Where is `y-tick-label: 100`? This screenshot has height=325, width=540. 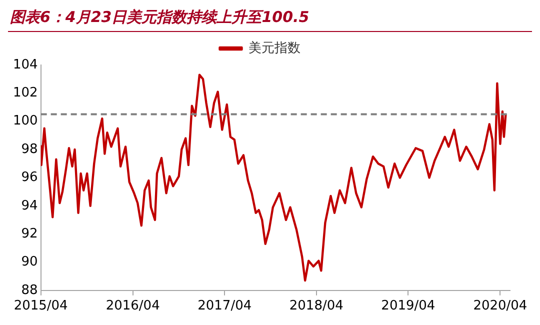
y-tick-label: 100 is located at coordinates (25, 121).